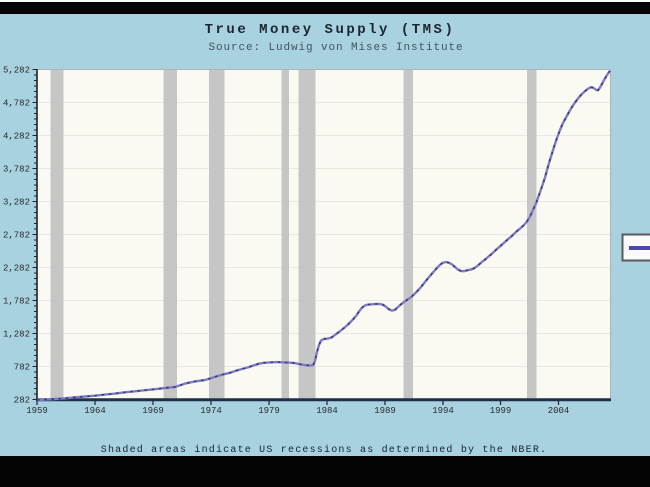 The height and width of the screenshot is (487, 650). I want to click on svg-text: 4,782, so click(16, 104).